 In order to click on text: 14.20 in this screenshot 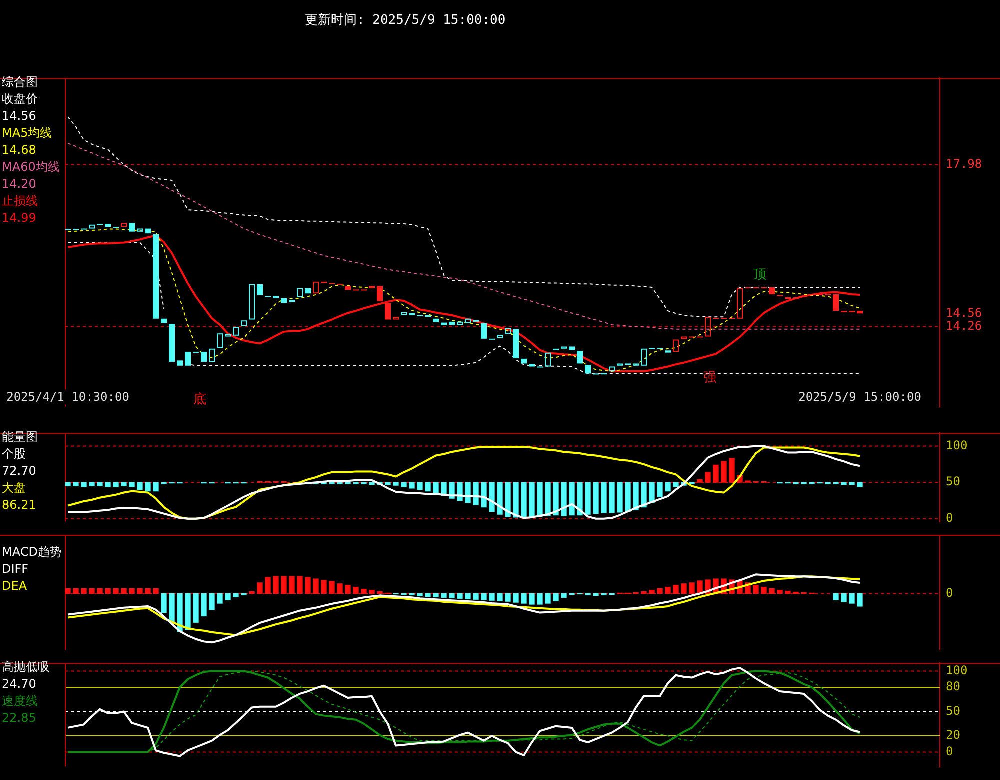, I will do `click(20, 184)`.